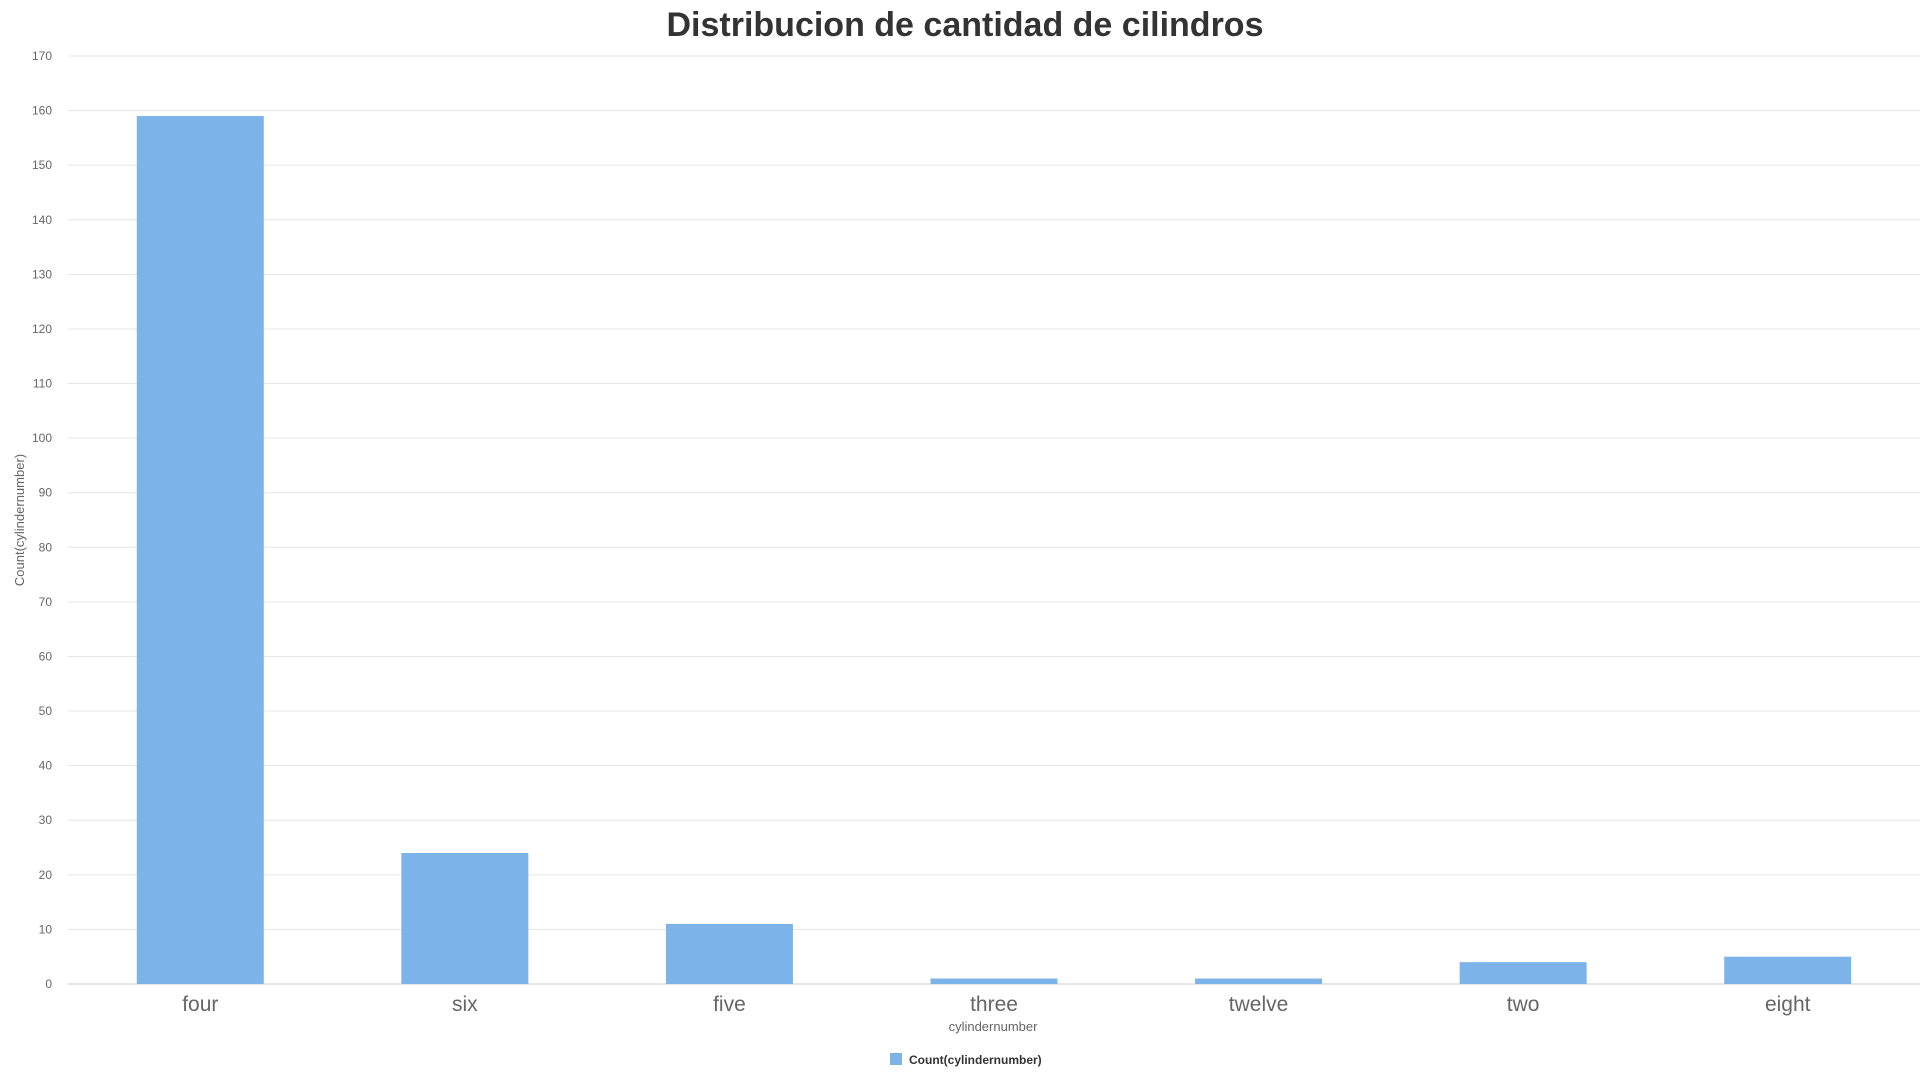 The image size is (1920, 1080). Describe the element at coordinates (42, 438) in the screenshot. I see `y-tick-label: 100` at that location.